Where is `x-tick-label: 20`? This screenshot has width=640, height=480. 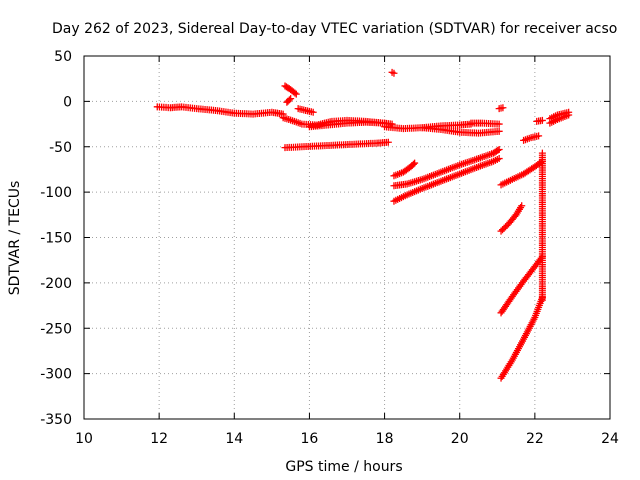
x-tick-label: 20 is located at coordinates (460, 439).